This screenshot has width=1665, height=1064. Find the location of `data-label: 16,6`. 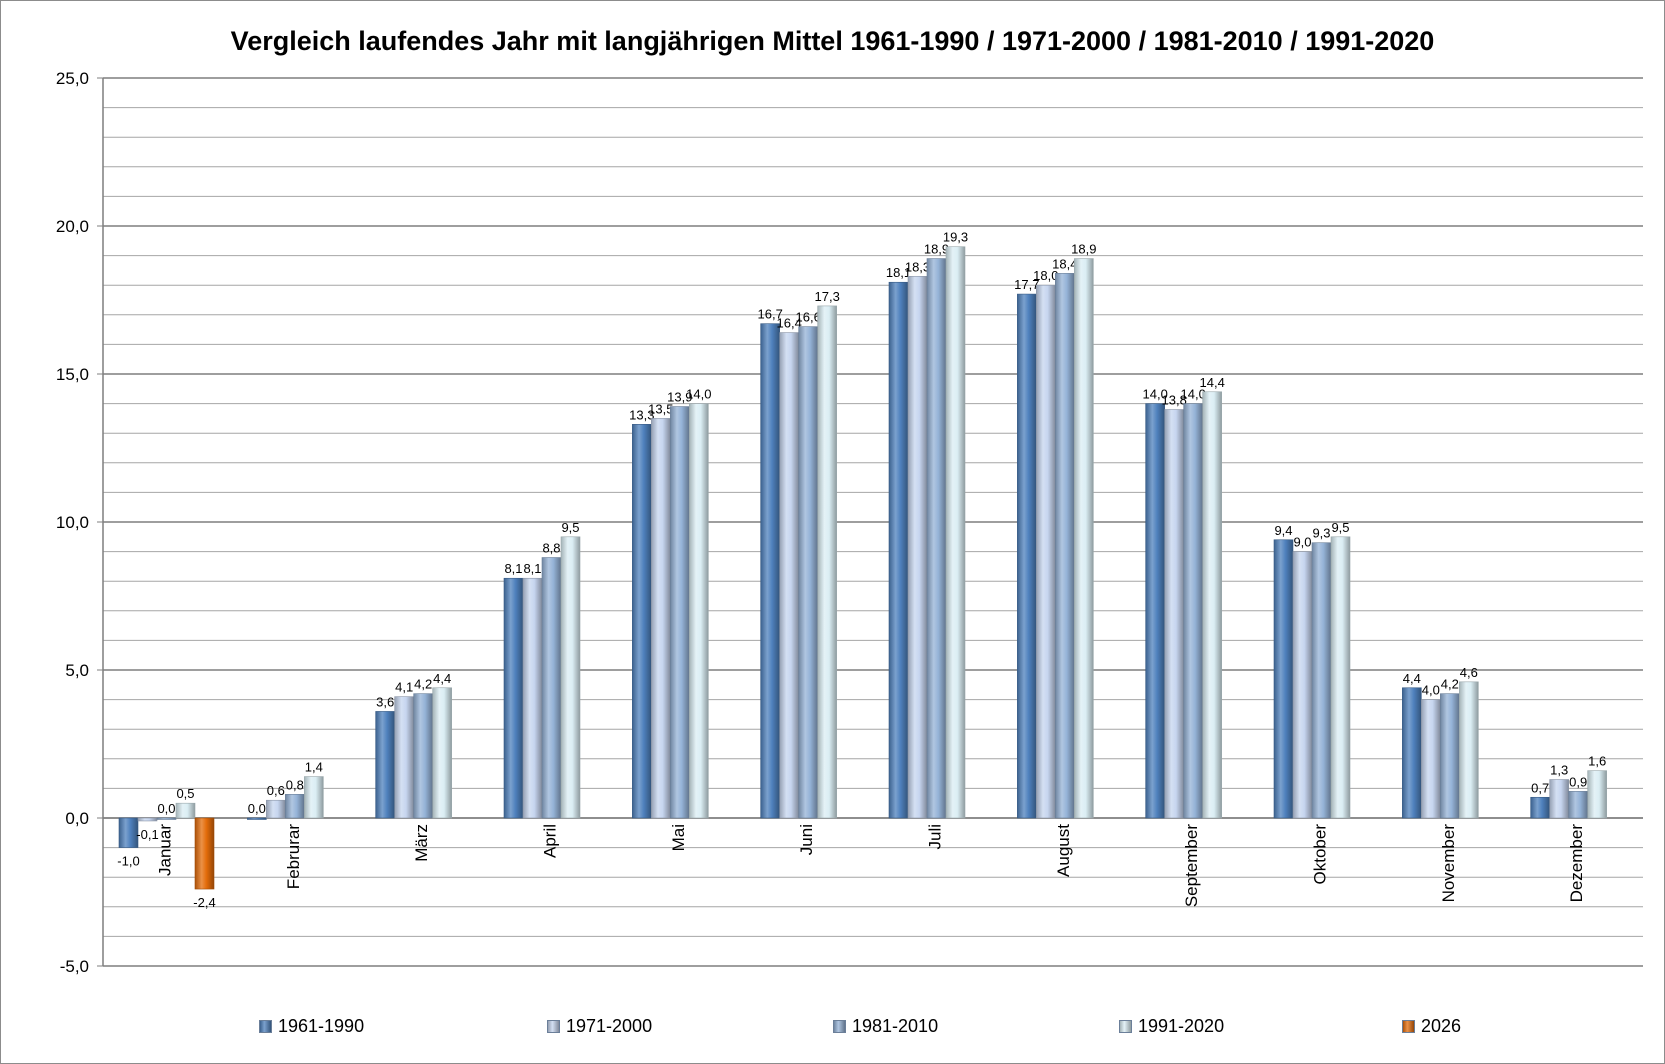

data-label: 16,6 is located at coordinates (808, 317).